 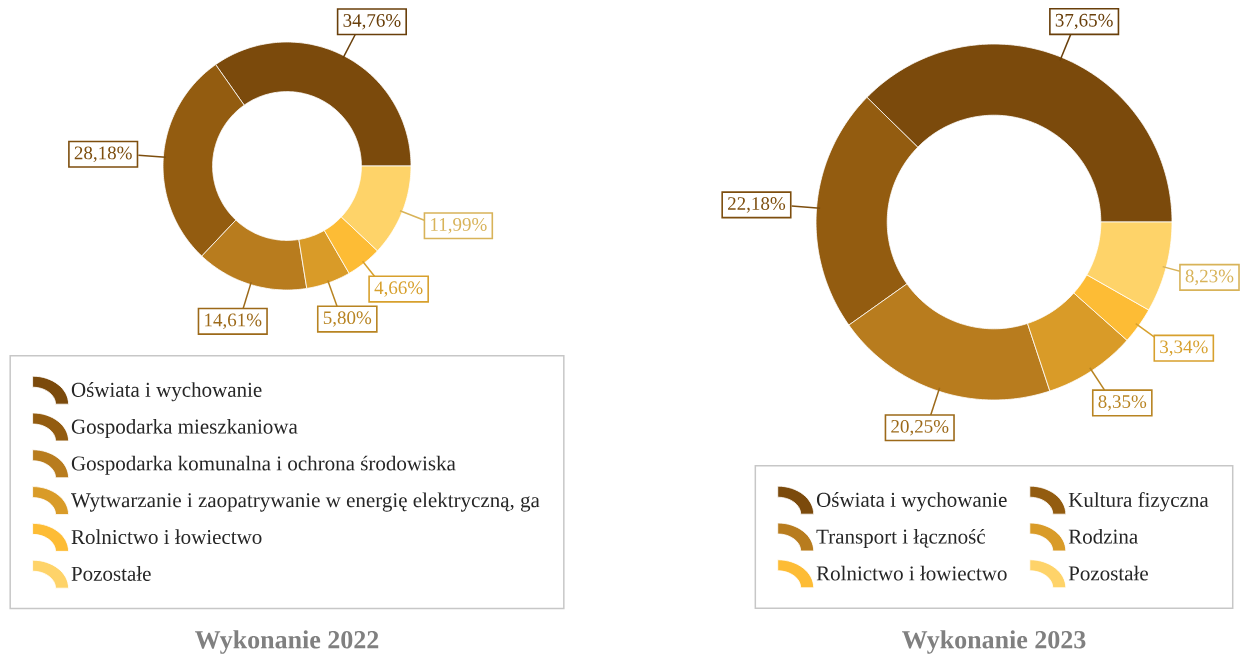 I want to click on legend-label: Wytwarzanie i zaopatrywanie w energię elektryczną, ga, so click(x=305, y=502).